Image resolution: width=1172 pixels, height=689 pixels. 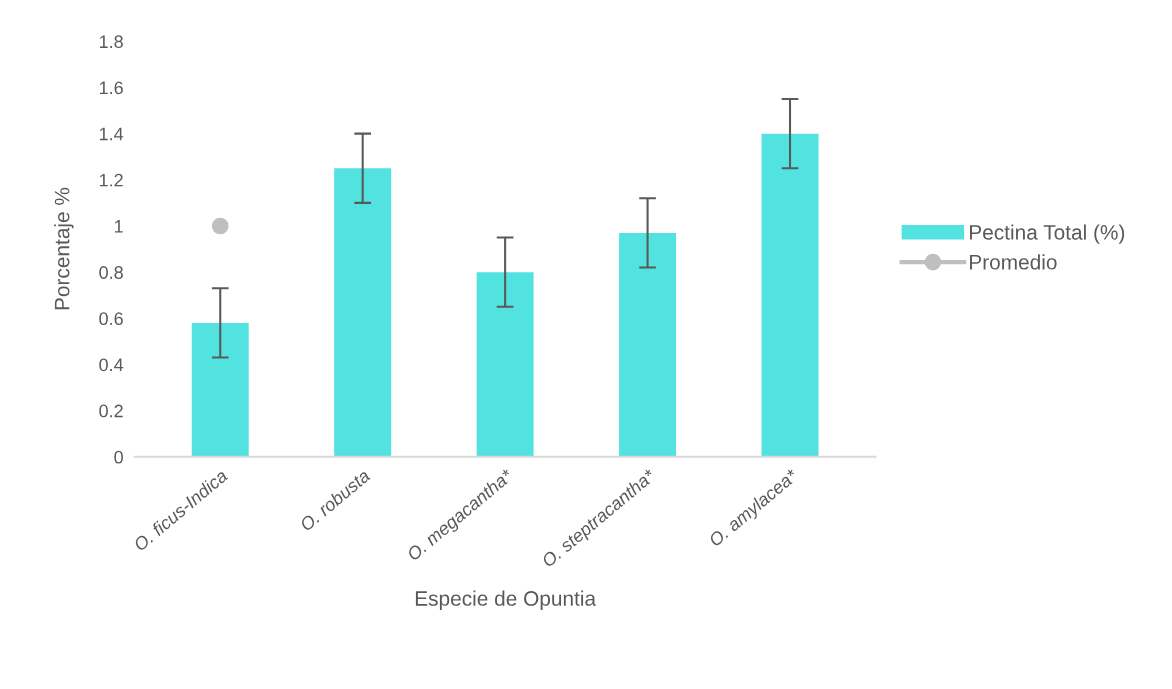 What do you see at coordinates (111, 88) in the screenshot?
I see `y-tick-label: 1.6` at bounding box center [111, 88].